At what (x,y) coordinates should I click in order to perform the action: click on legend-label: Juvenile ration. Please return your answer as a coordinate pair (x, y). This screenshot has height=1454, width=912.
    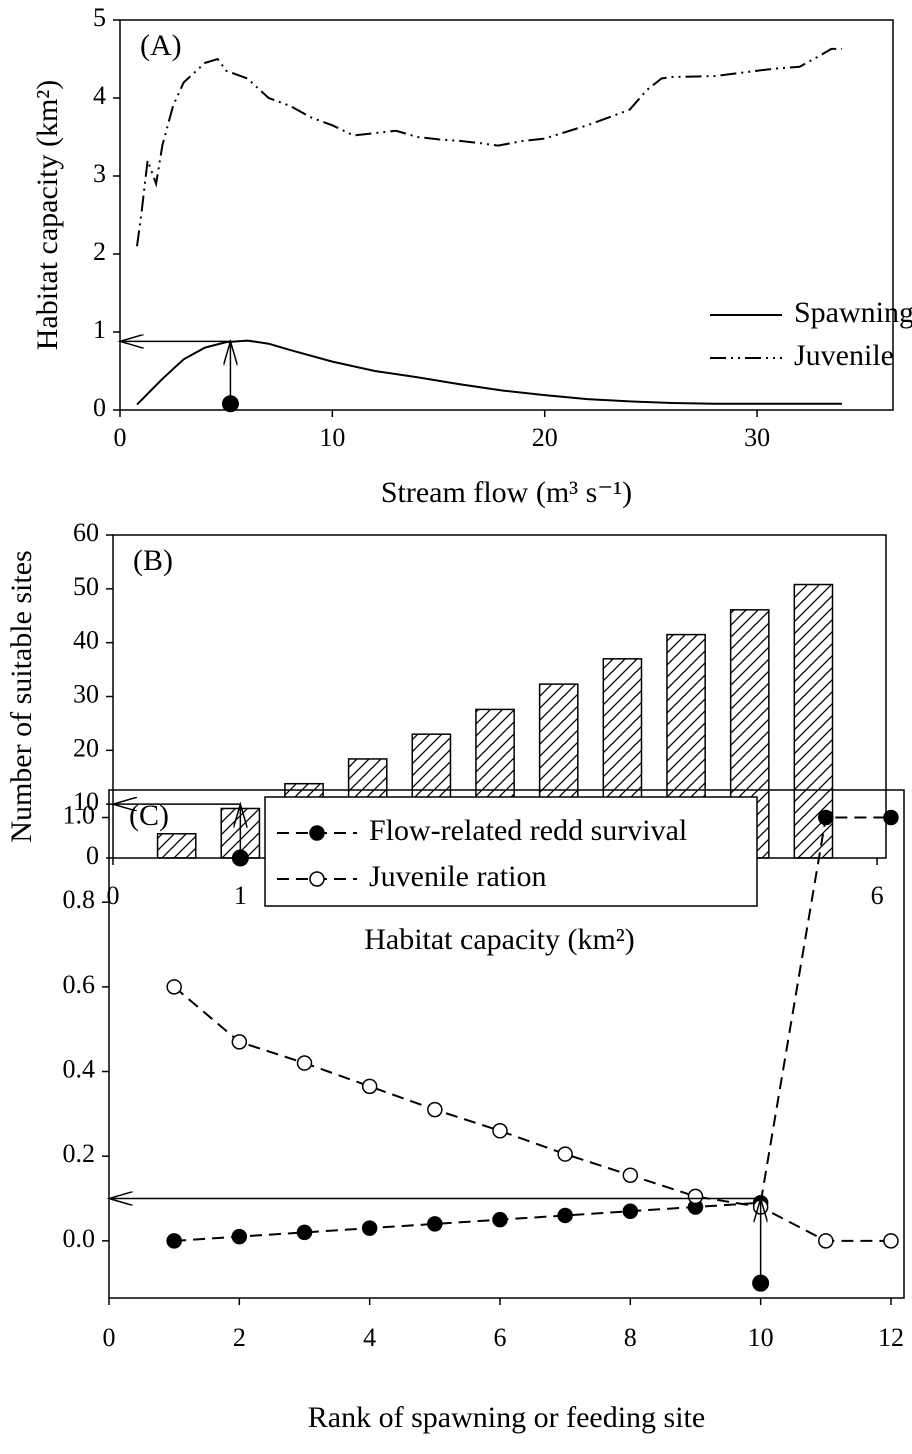
    Looking at the image, I should click on (457, 876).